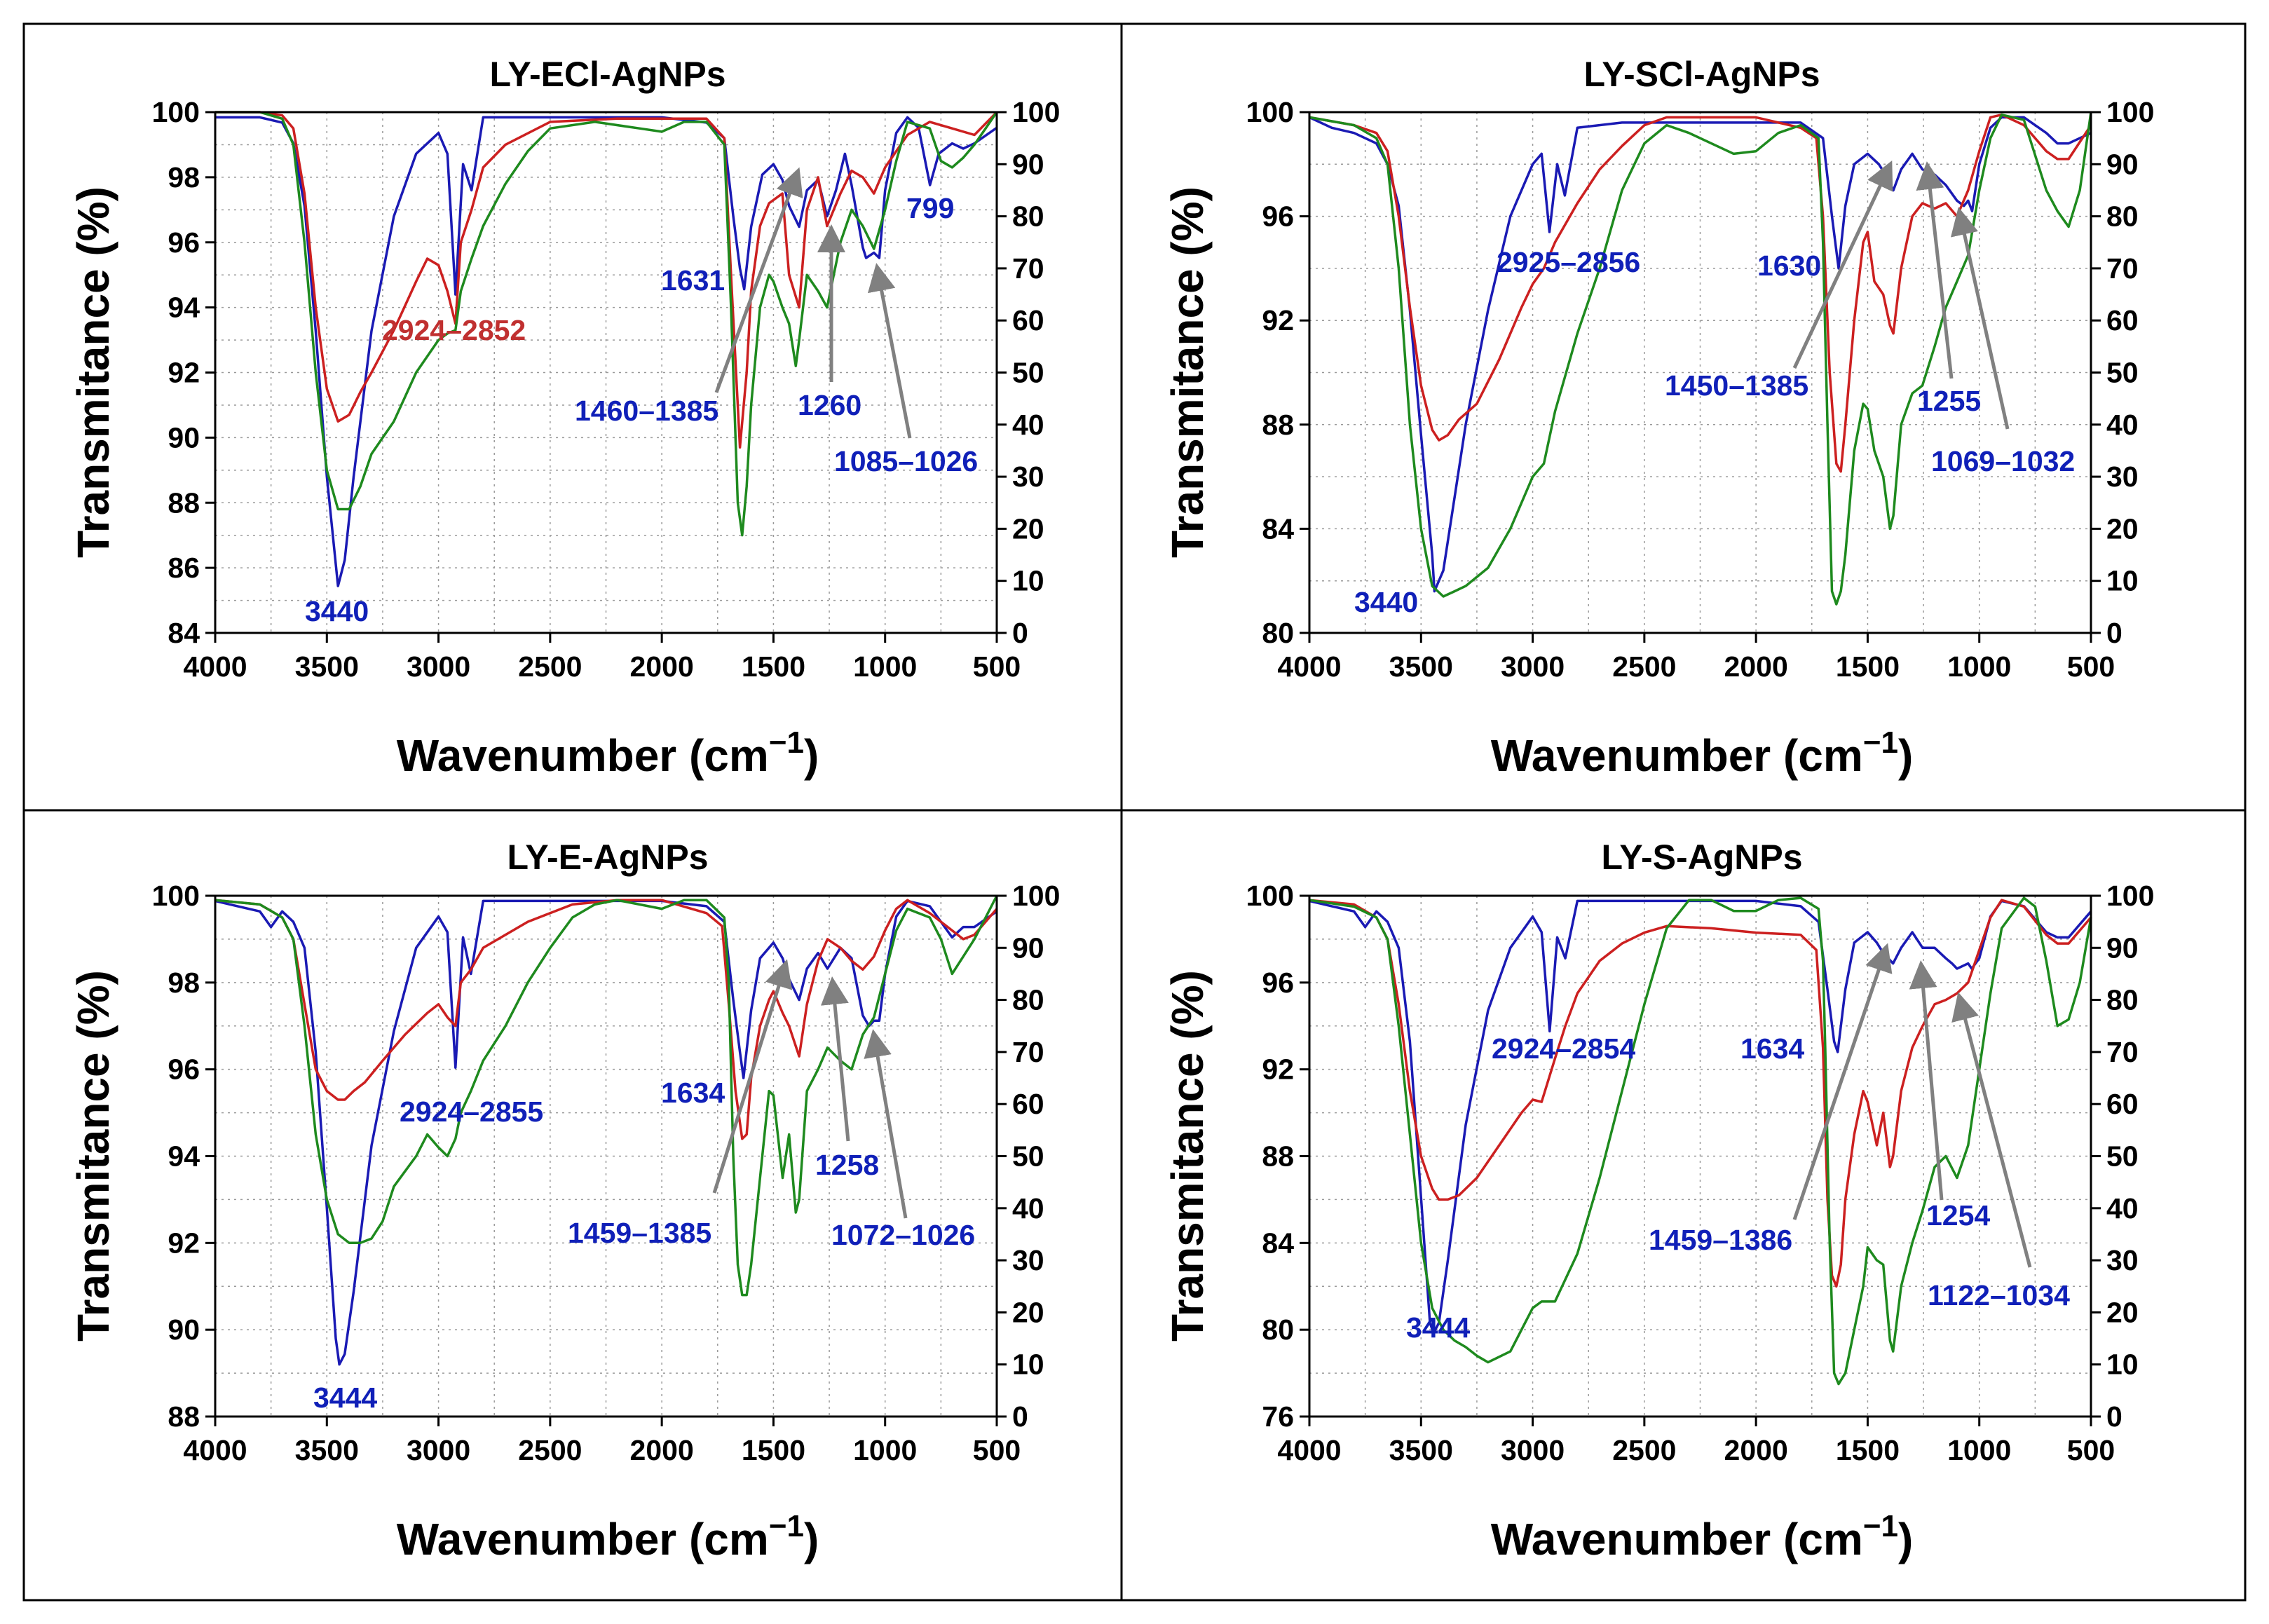 This screenshot has width=2269, height=1624. Describe the element at coordinates (184, 1156) in the screenshot. I see `y-tick-label: 94` at that location.